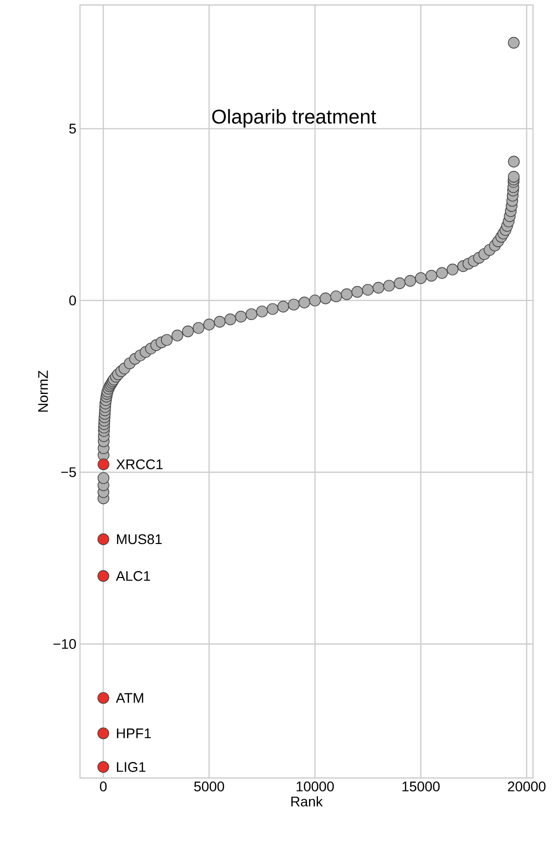 The image size is (555, 863). Describe the element at coordinates (130, 698) in the screenshot. I see `annotation: ATM` at that location.